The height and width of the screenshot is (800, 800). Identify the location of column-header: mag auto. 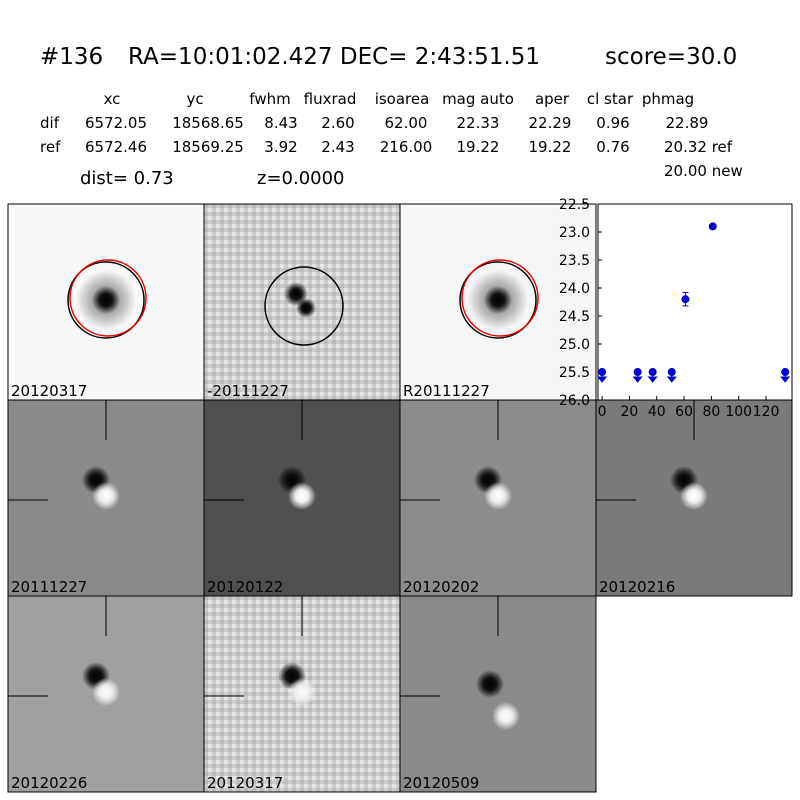
(478, 99).